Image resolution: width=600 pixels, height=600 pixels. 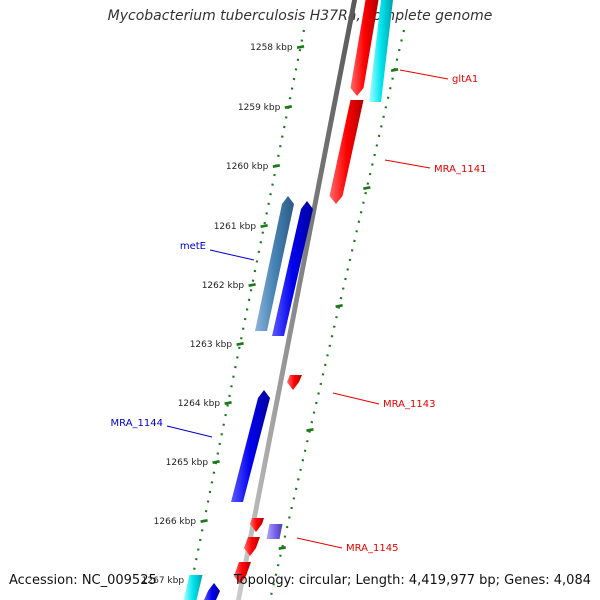 I want to click on kbp-tick-label: 1263 kbp, so click(x=211, y=345).